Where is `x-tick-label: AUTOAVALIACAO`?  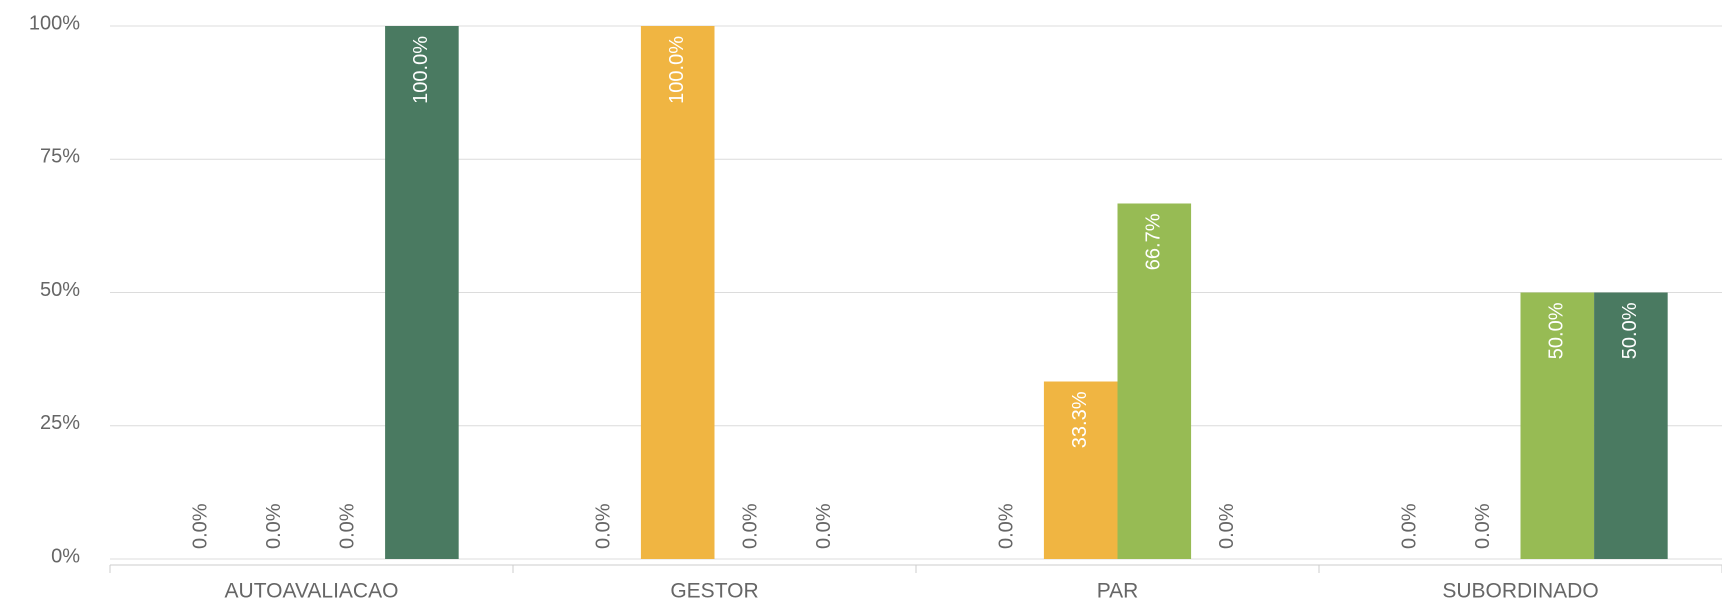
x-tick-label: AUTOAVALIACAO is located at coordinates (312, 591).